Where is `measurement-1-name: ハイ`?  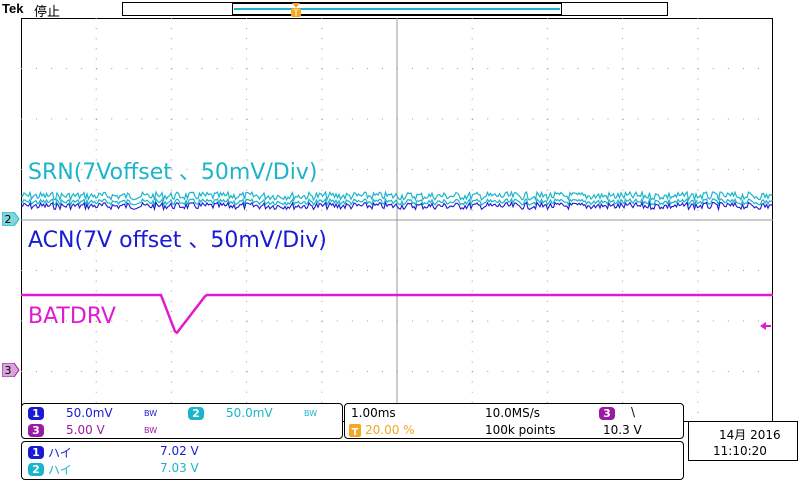
measurement-1-name: ハイ is located at coordinates (60, 453).